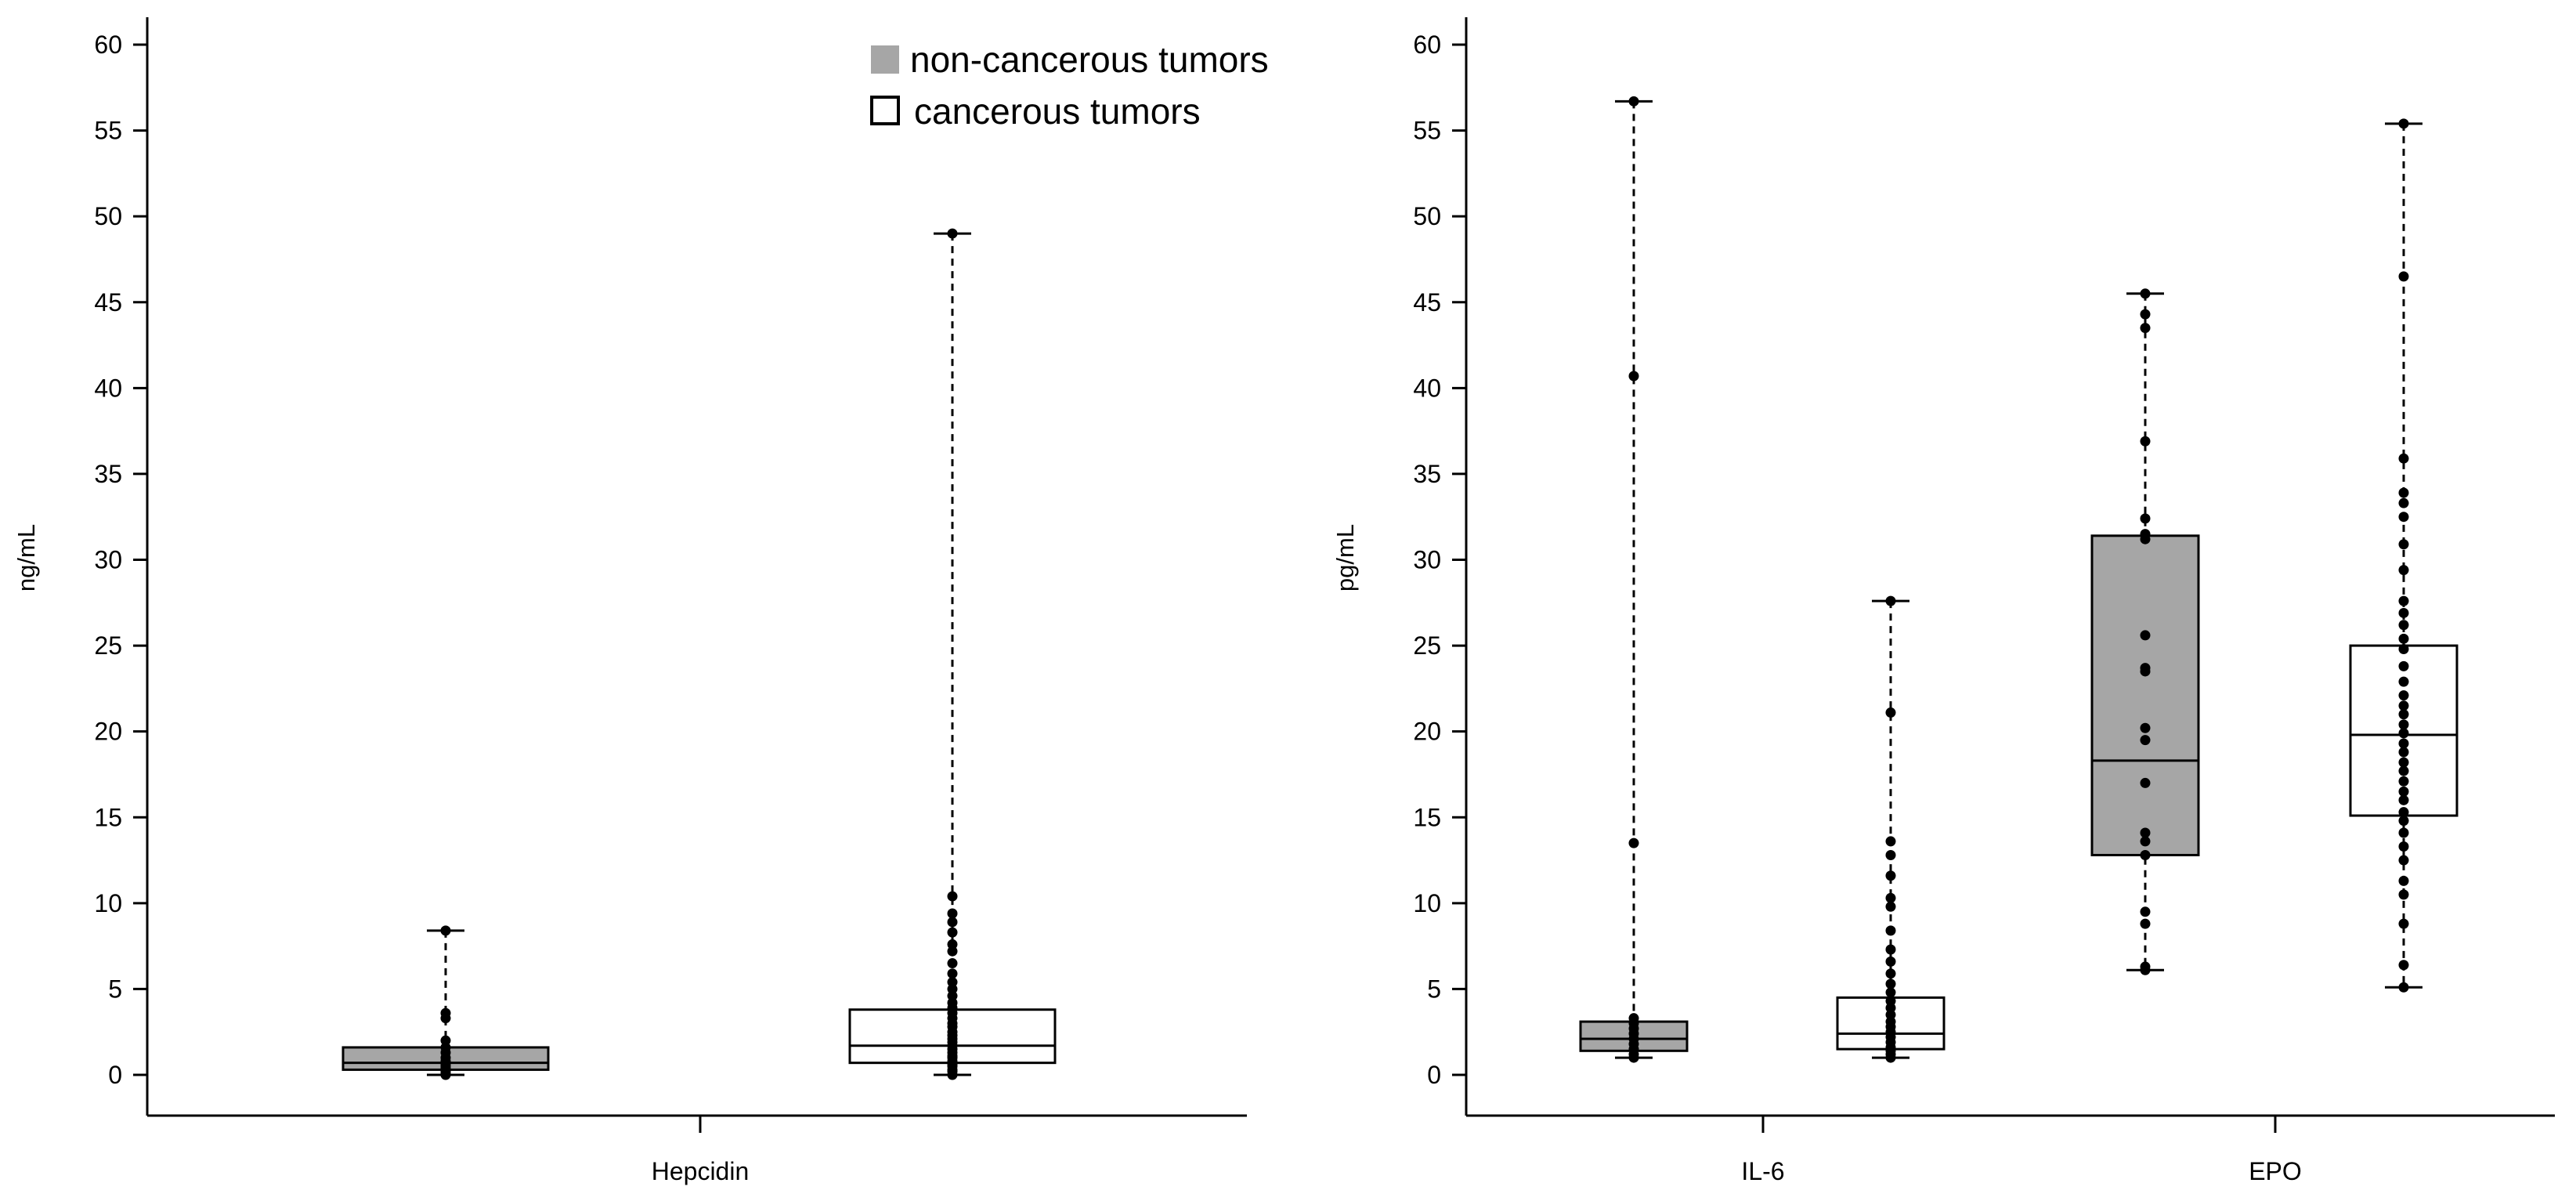 The width and height of the screenshot is (2576, 1201). I want to click on legend-swatch-cancerous, so click(885, 110).